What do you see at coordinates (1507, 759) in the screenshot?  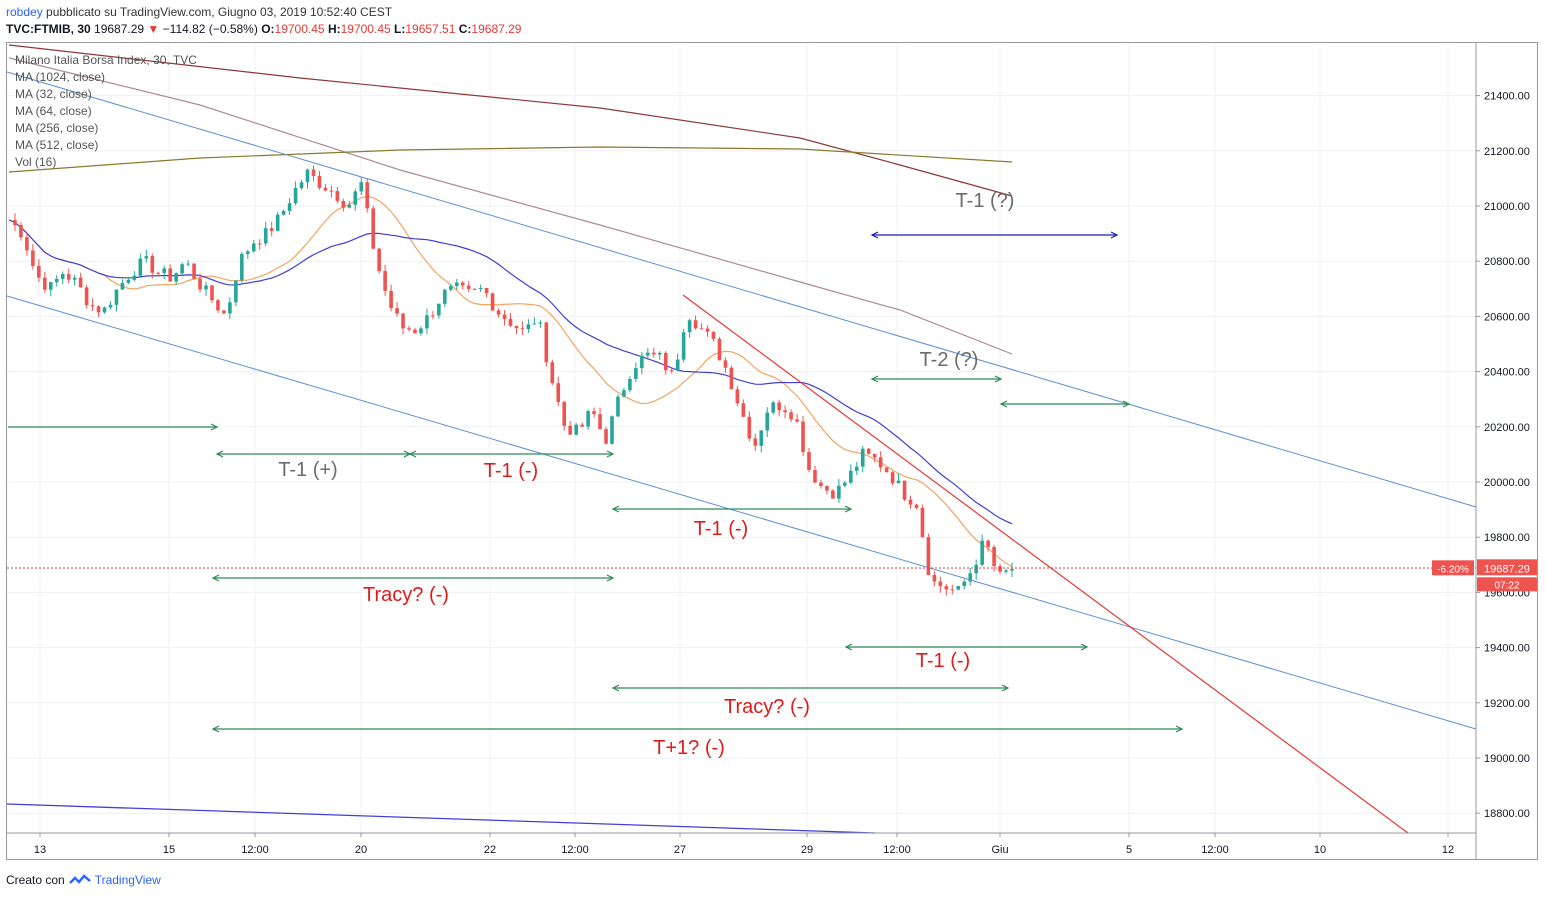 I see `price-tick-label: 19000.00` at bounding box center [1507, 759].